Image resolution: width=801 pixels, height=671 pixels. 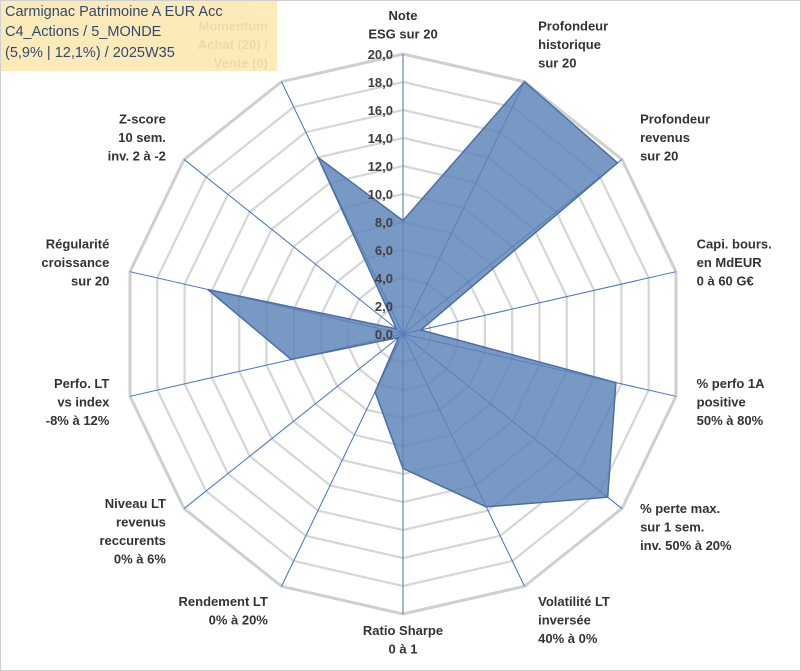 I want to click on axis-label: Niveau LT revenus reccurents 0% à 6%, so click(x=132, y=531).